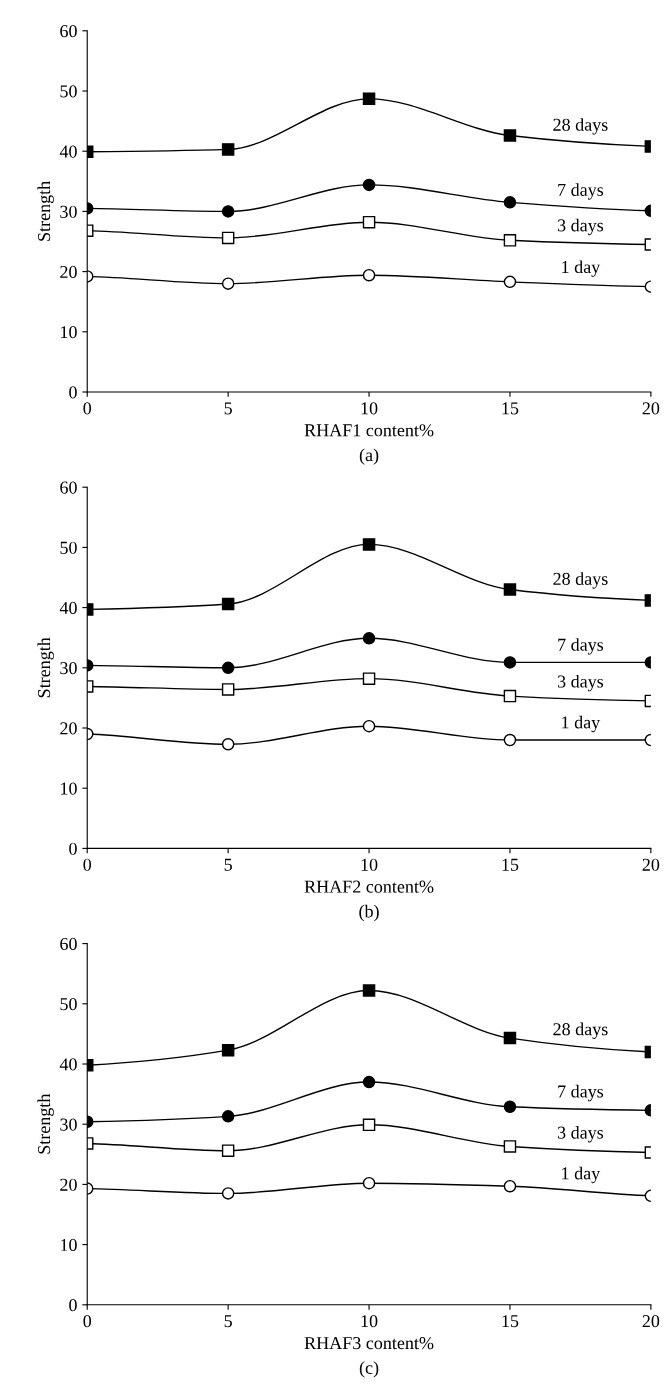 This screenshot has width=671, height=1400. Describe the element at coordinates (369, 886) in the screenshot. I see `x-axis-title: RHAF2 content%` at that location.